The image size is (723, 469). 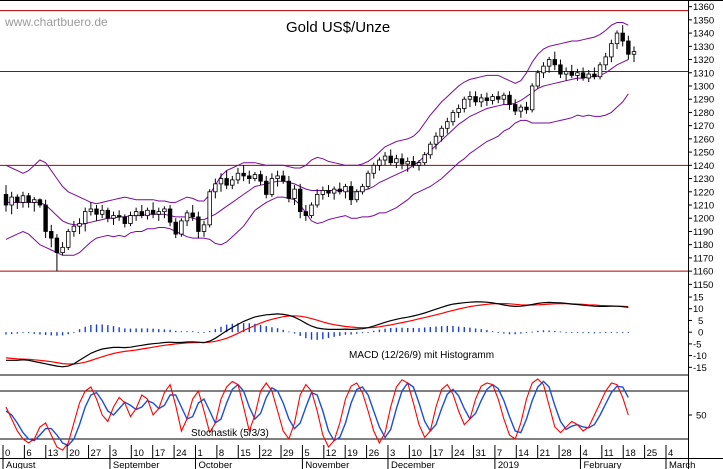 What do you see at coordinates (160, 453) in the screenshot?
I see `x-tick-label: 17` at bounding box center [160, 453].